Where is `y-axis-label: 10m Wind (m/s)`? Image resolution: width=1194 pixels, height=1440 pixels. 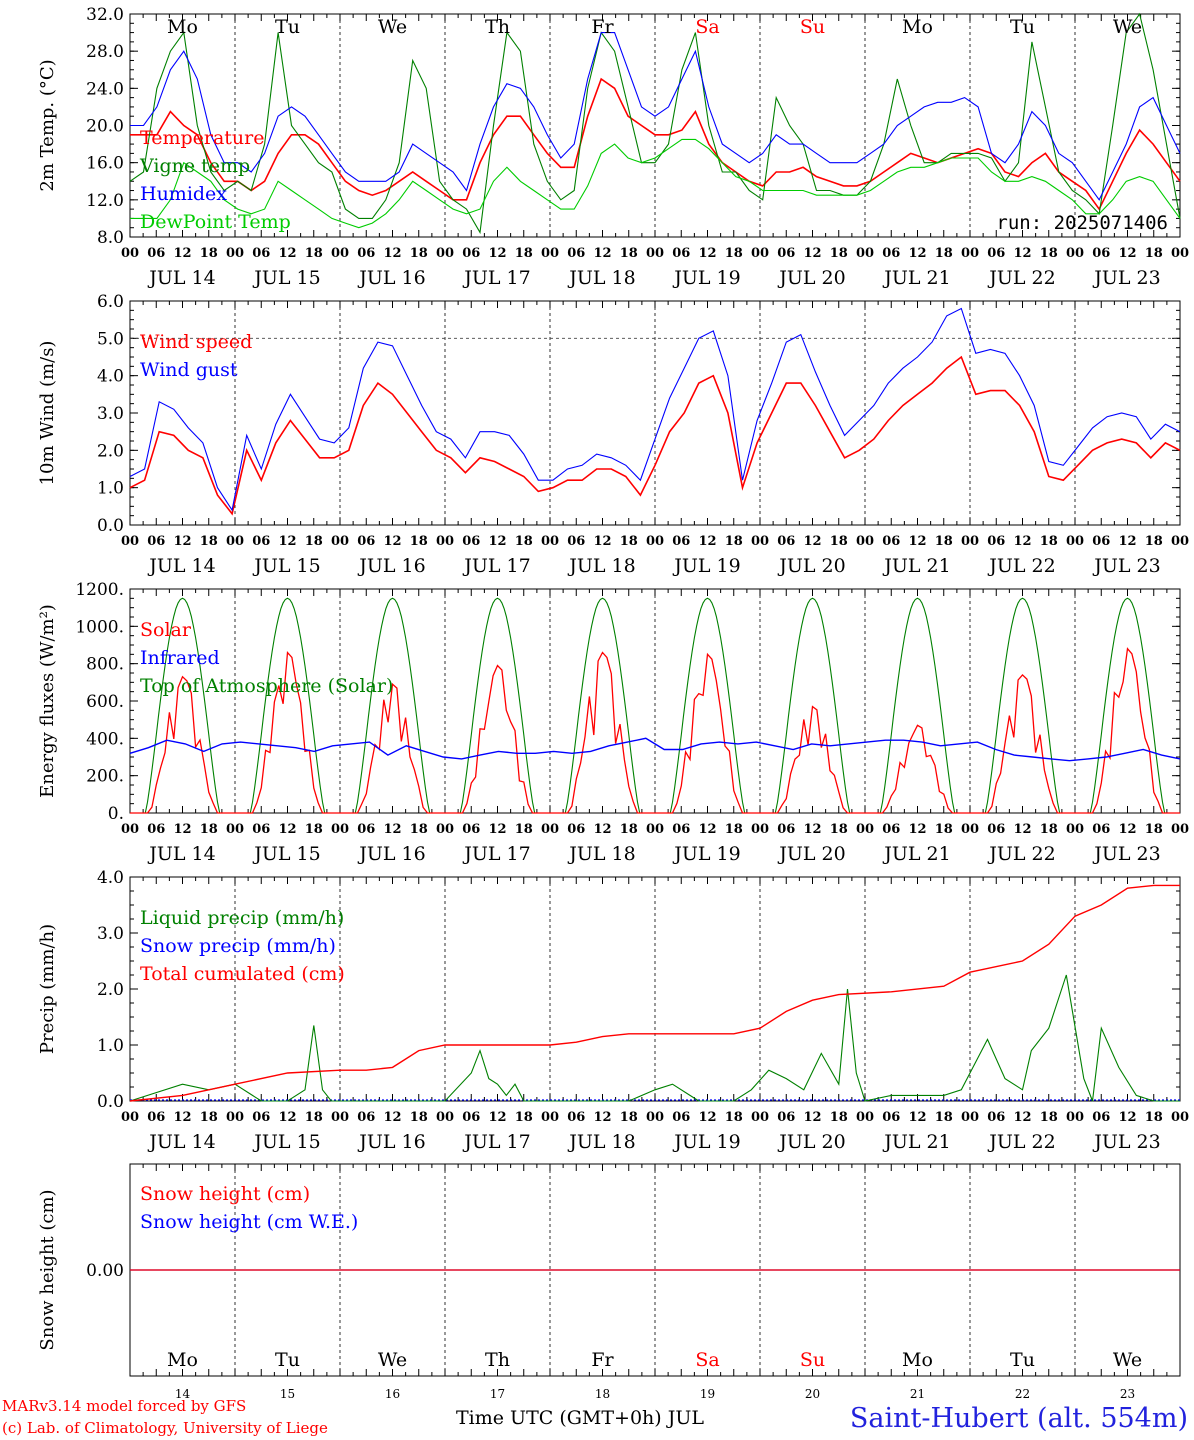
y-axis-label: 10m Wind (m/s) is located at coordinates (47, 413).